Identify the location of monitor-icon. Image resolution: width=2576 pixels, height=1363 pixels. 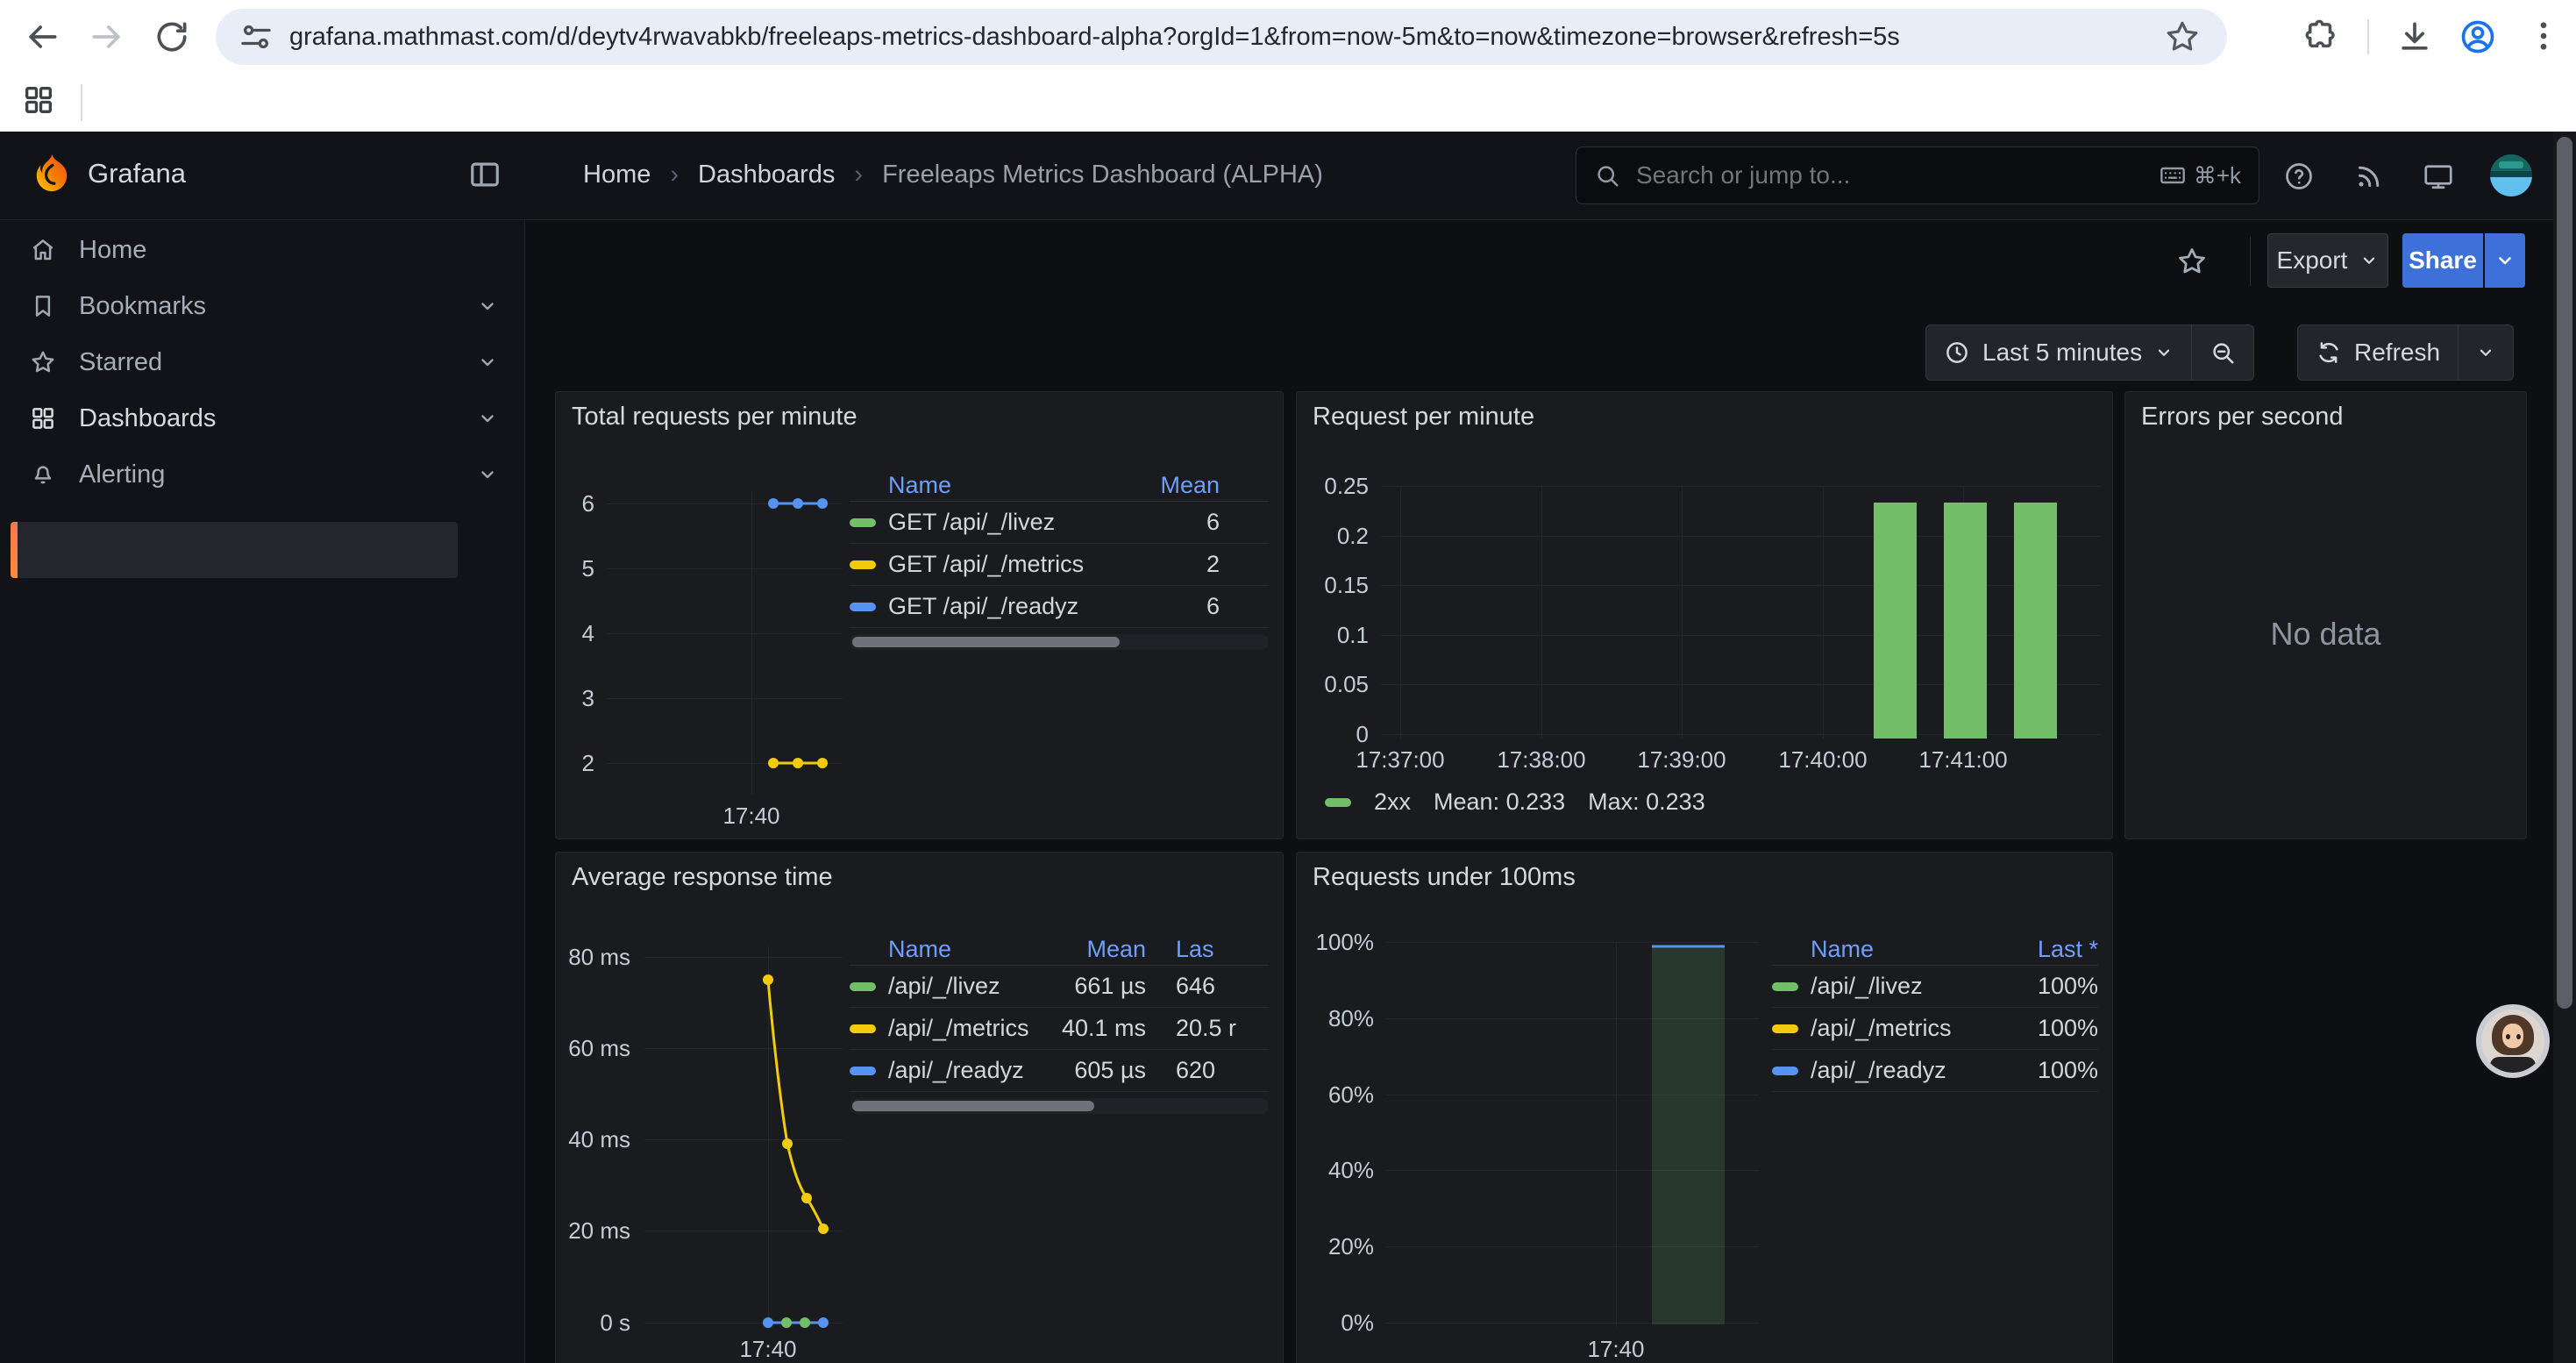
(2438, 176).